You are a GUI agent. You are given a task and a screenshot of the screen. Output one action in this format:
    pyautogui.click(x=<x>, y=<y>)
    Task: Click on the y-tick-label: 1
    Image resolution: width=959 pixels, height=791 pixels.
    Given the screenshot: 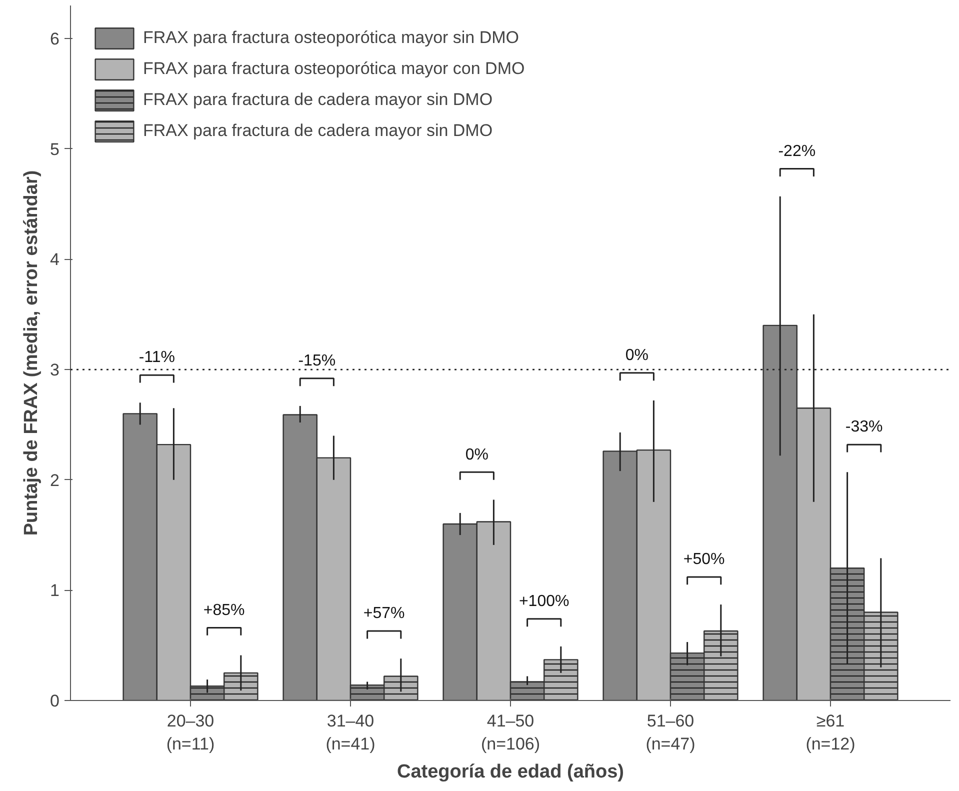 What is the action you would take?
    pyautogui.click(x=55, y=590)
    